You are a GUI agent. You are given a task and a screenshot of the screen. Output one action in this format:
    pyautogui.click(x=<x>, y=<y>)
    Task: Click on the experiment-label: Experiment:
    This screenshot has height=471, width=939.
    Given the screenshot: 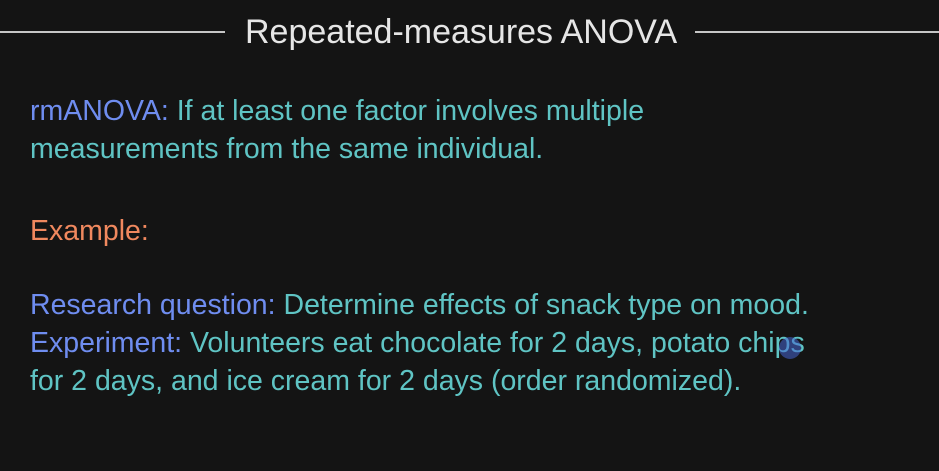 What is the action you would take?
    pyautogui.click(x=106, y=343)
    